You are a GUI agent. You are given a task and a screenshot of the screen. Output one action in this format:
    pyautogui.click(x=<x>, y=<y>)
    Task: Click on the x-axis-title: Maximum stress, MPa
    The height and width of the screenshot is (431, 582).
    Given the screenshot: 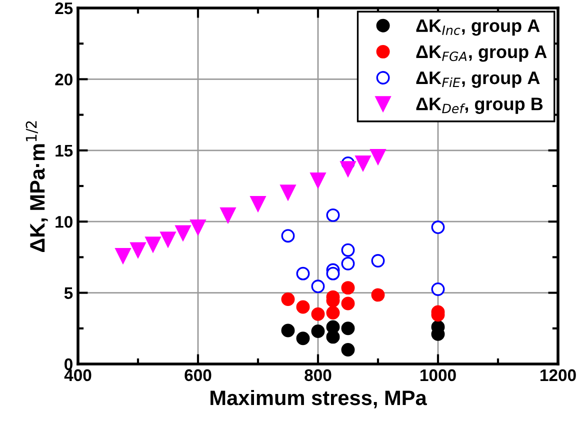 What is the action you would take?
    pyautogui.click(x=318, y=399)
    